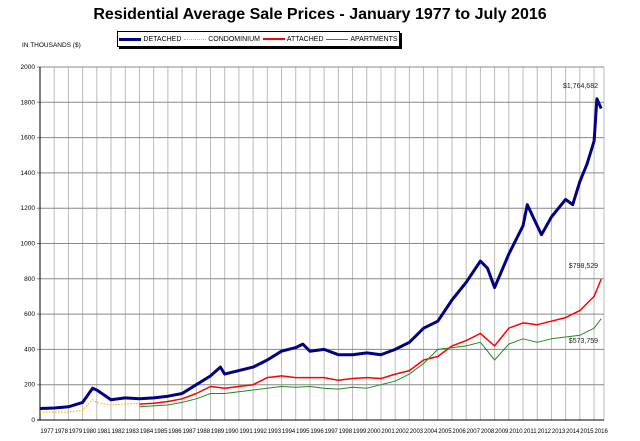 The image size is (640, 441). I want to click on x-tick-label: 1982, so click(118, 432).